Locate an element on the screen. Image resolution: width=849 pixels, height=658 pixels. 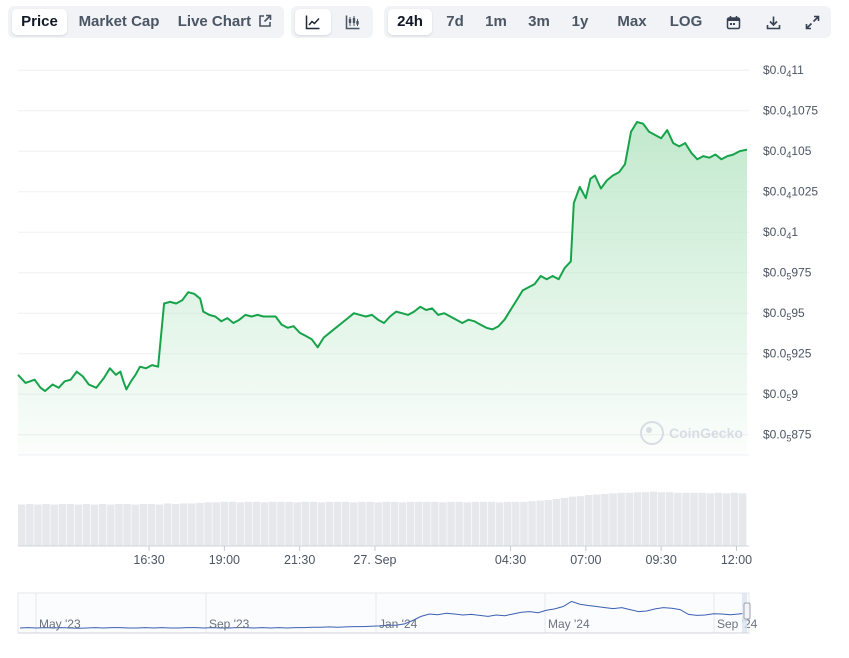
x-tick-label: 27. Sep is located at coordinates (374, 560).